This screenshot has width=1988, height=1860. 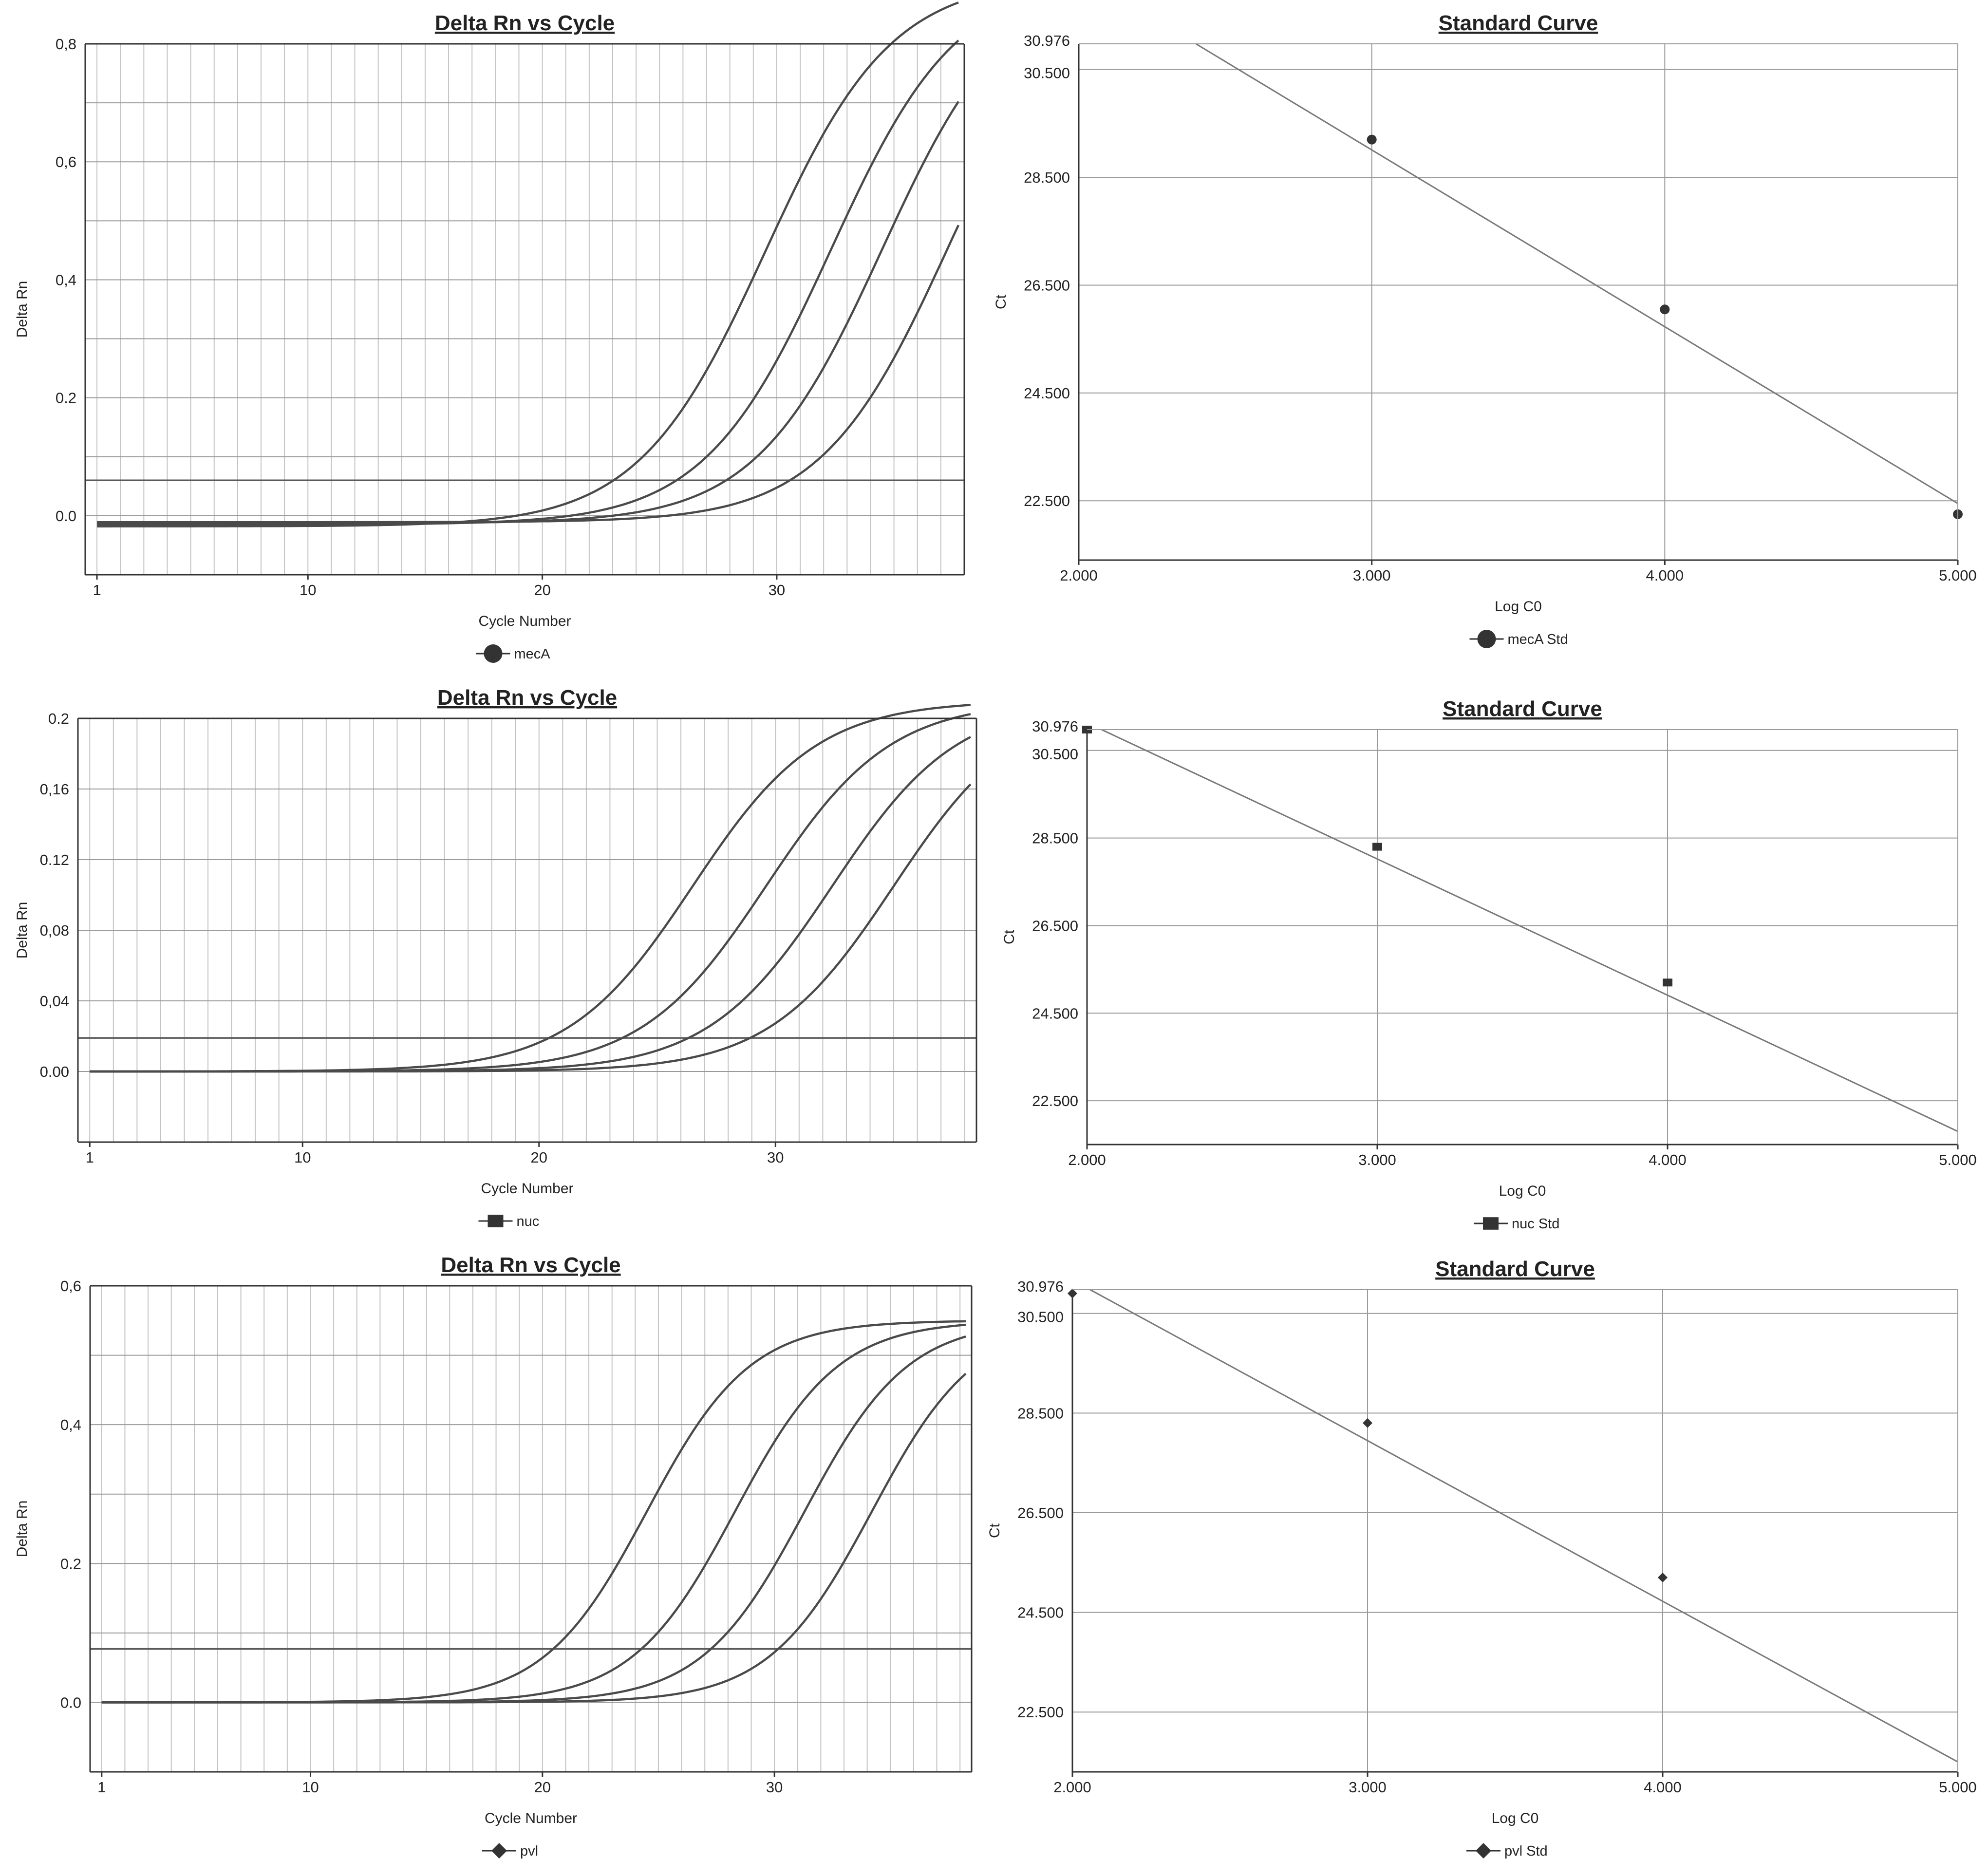 I want to click on chart-title: Delta Rn vs Cycle, so click(x=525, y=23).